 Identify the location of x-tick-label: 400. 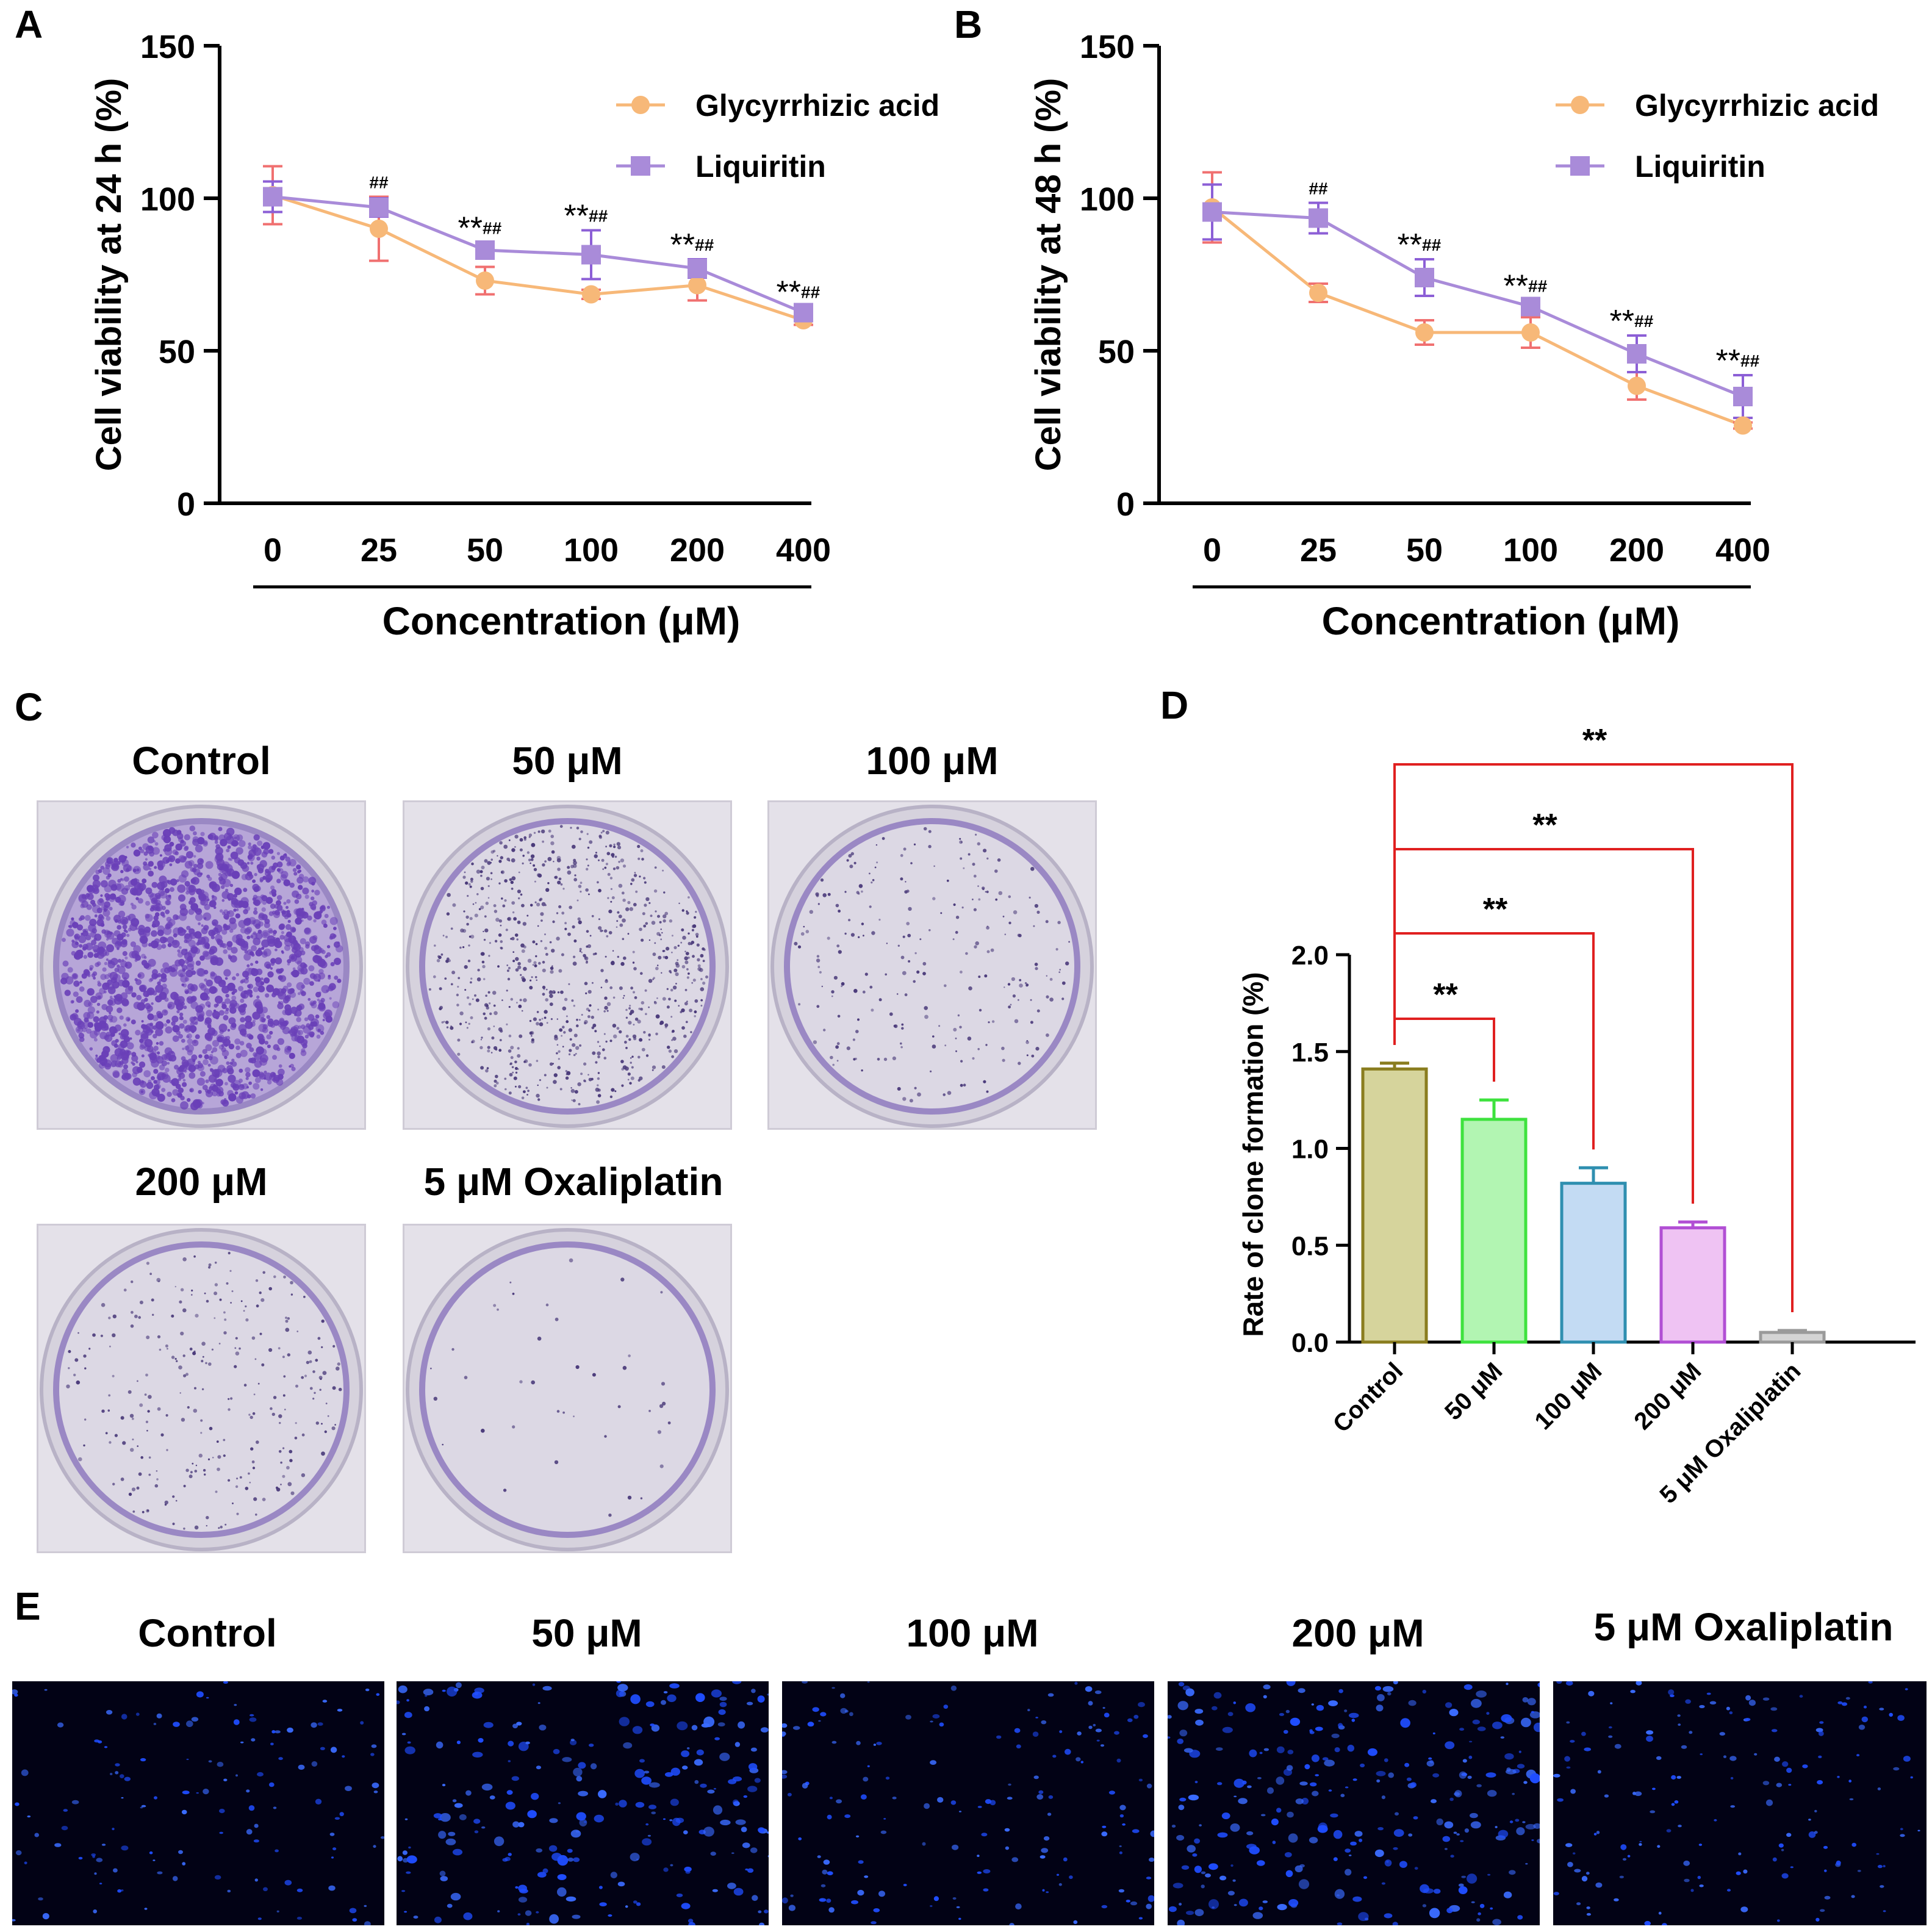
(1743, 550).